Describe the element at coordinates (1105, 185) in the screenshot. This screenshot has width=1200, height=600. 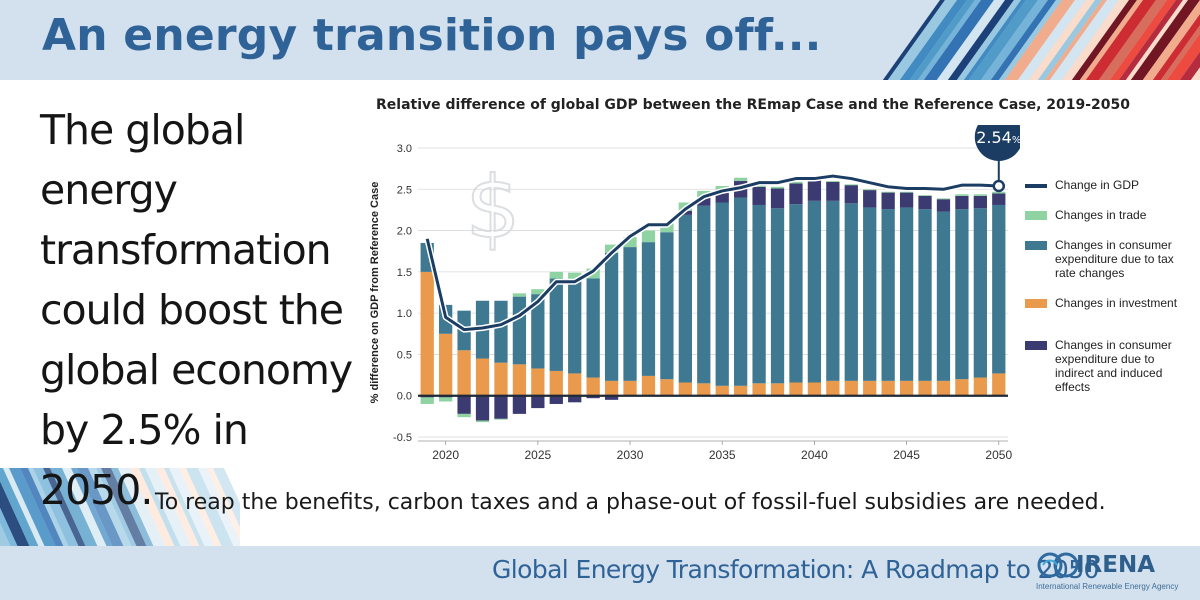
I see `legend-item-gdp: Change in GDP` at that location.